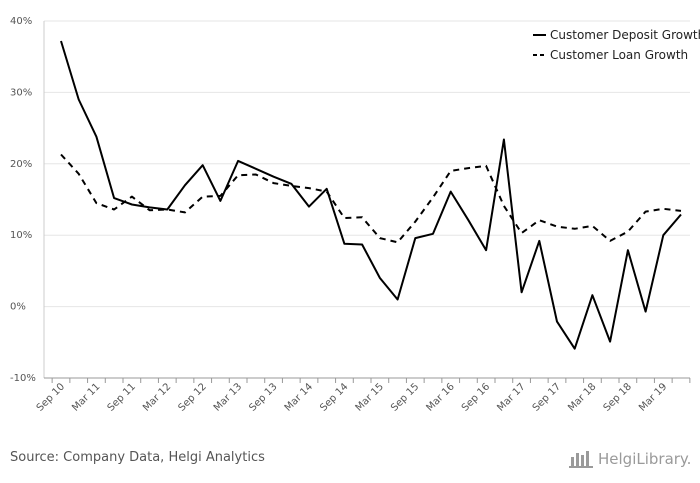 The image size is (700, 483). I want to click on x-tick-label: Mar 18, so click(582, 397).